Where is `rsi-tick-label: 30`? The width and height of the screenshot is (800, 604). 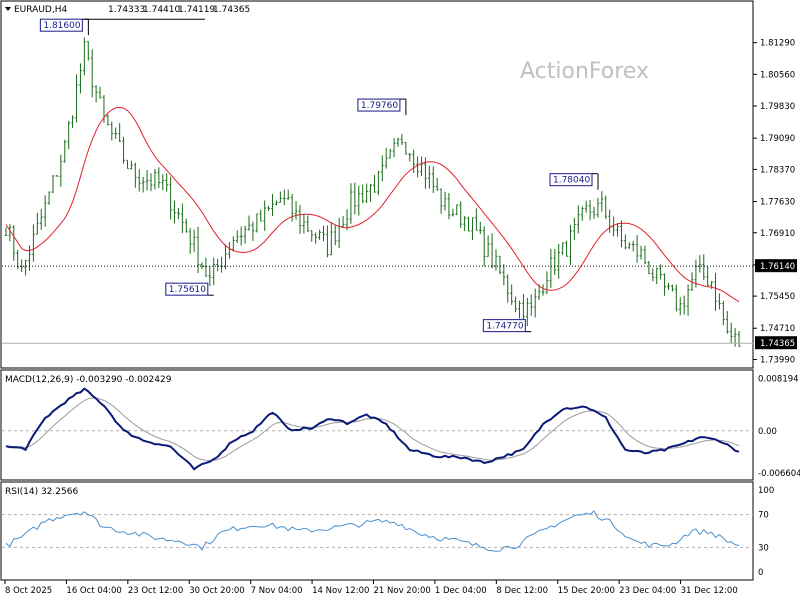
rsi-tick-label: 30 is located at coordinates (763, 548).